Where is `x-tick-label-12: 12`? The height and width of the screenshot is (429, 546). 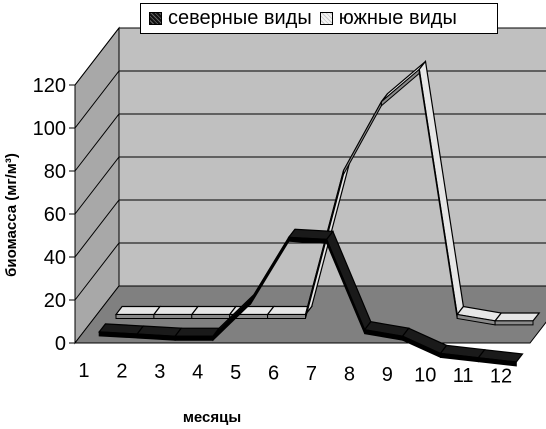
x-tick-label-12: 12 is located at coordinates (501, 377).